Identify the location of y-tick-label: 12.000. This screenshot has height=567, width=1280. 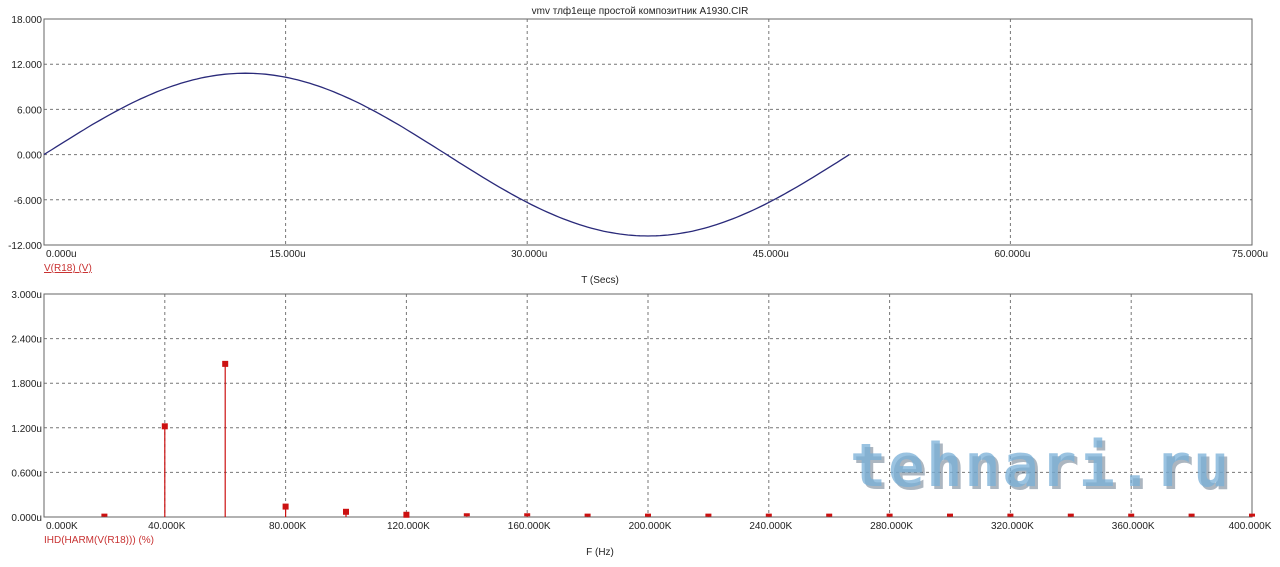
(26, 65).